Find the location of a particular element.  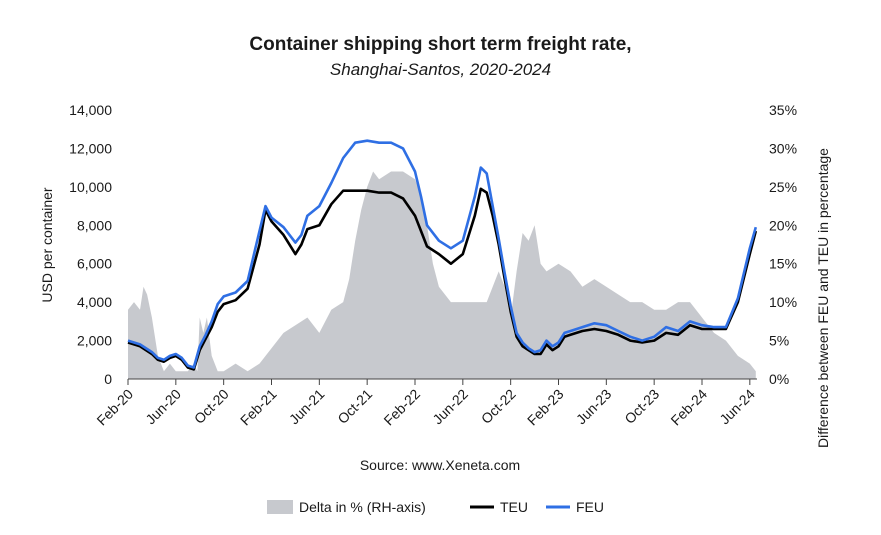

left-tick-label: 4,000 is located at coordinates (94, 302).